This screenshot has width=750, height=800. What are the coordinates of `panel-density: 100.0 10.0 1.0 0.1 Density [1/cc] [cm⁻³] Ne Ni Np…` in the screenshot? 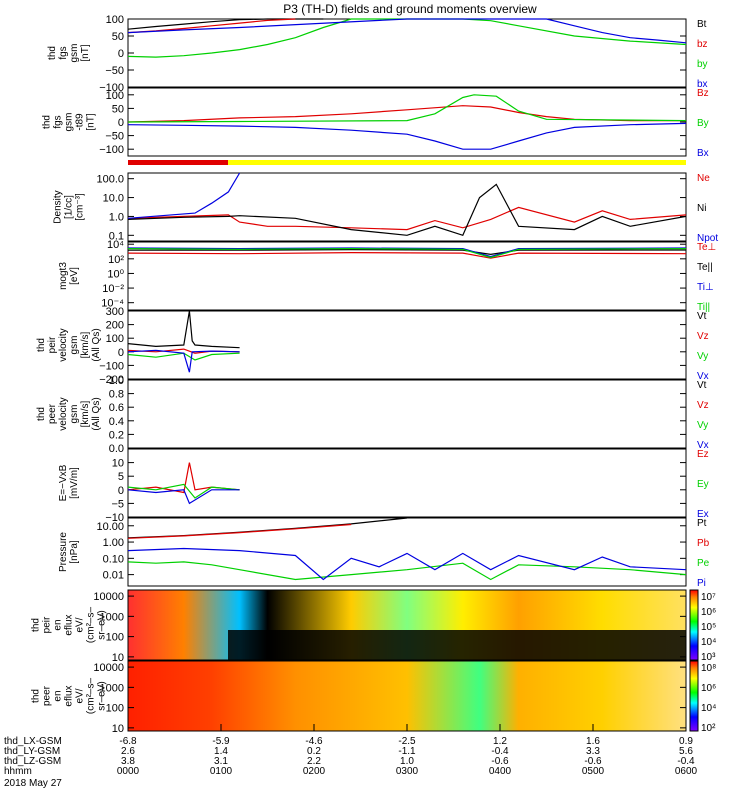 It's located at (385, 208).